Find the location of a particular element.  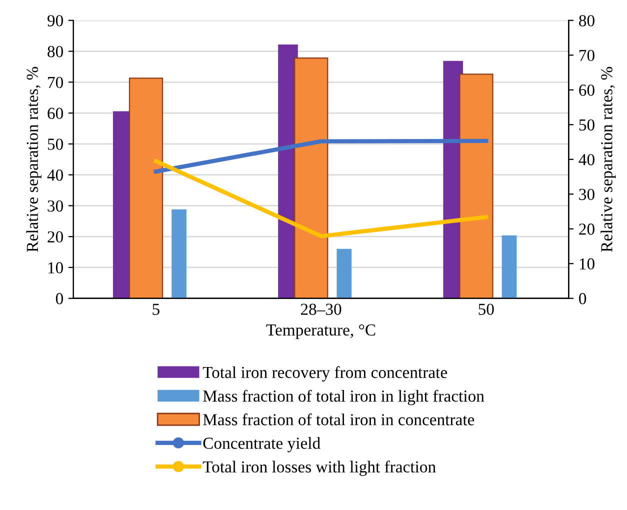

y-tick-label: 0 is located at coordinates (59, 298).